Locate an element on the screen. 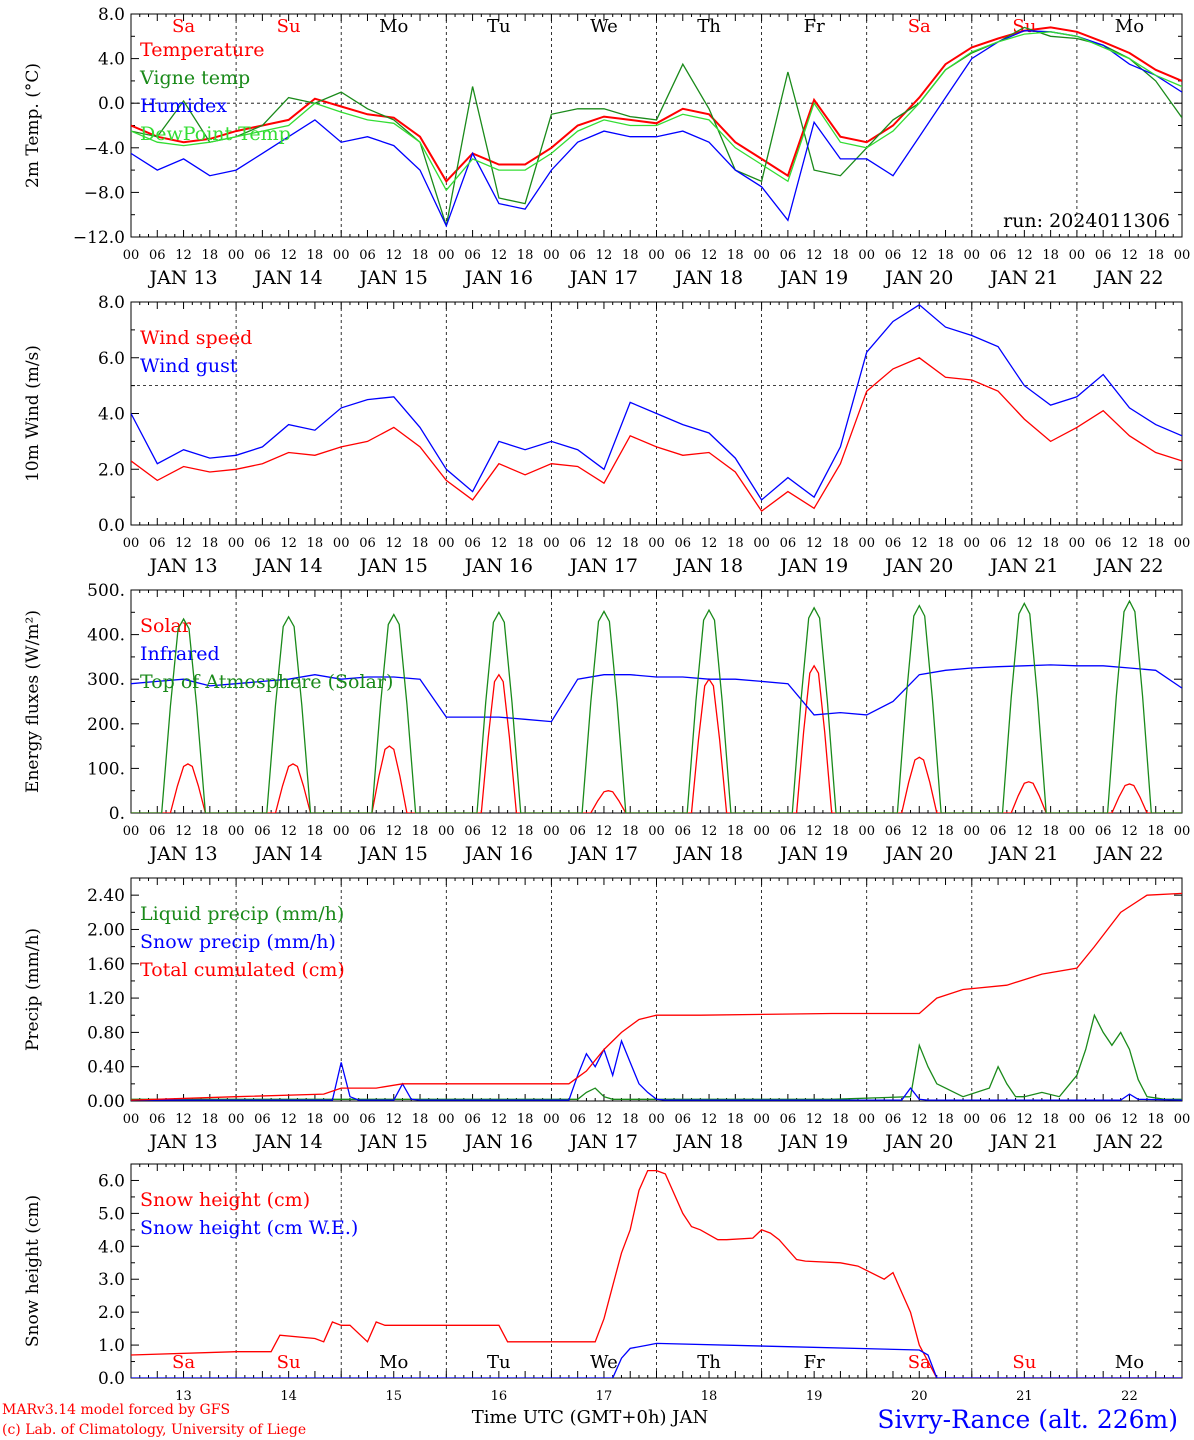 This screenshot has height=1440, width=1194. date-label: JAN 16 is located at coordinates (498, 1142).